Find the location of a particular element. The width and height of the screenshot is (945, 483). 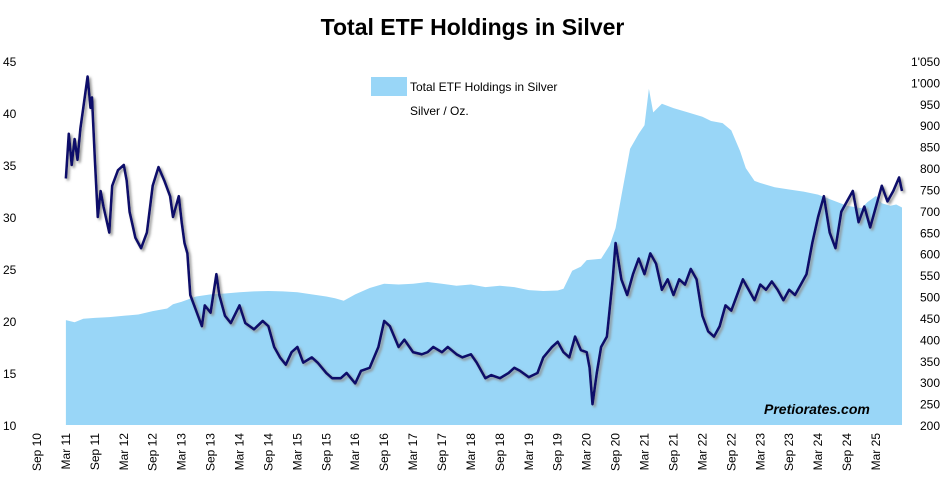

x-tick-label: Sep 22 is located at coordinates (731, 452).